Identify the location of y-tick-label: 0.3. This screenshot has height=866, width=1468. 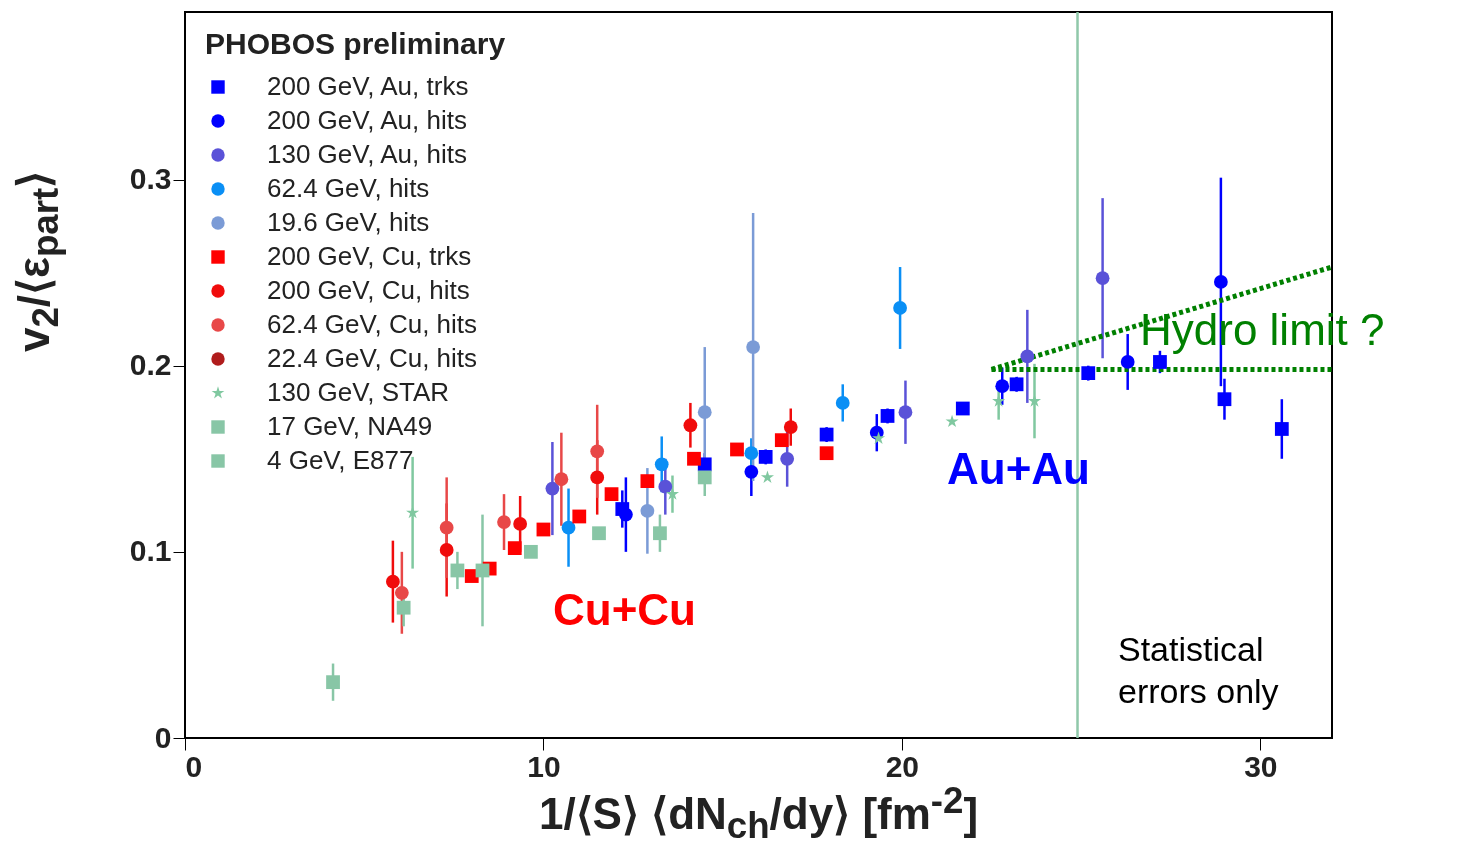
(150, 179).